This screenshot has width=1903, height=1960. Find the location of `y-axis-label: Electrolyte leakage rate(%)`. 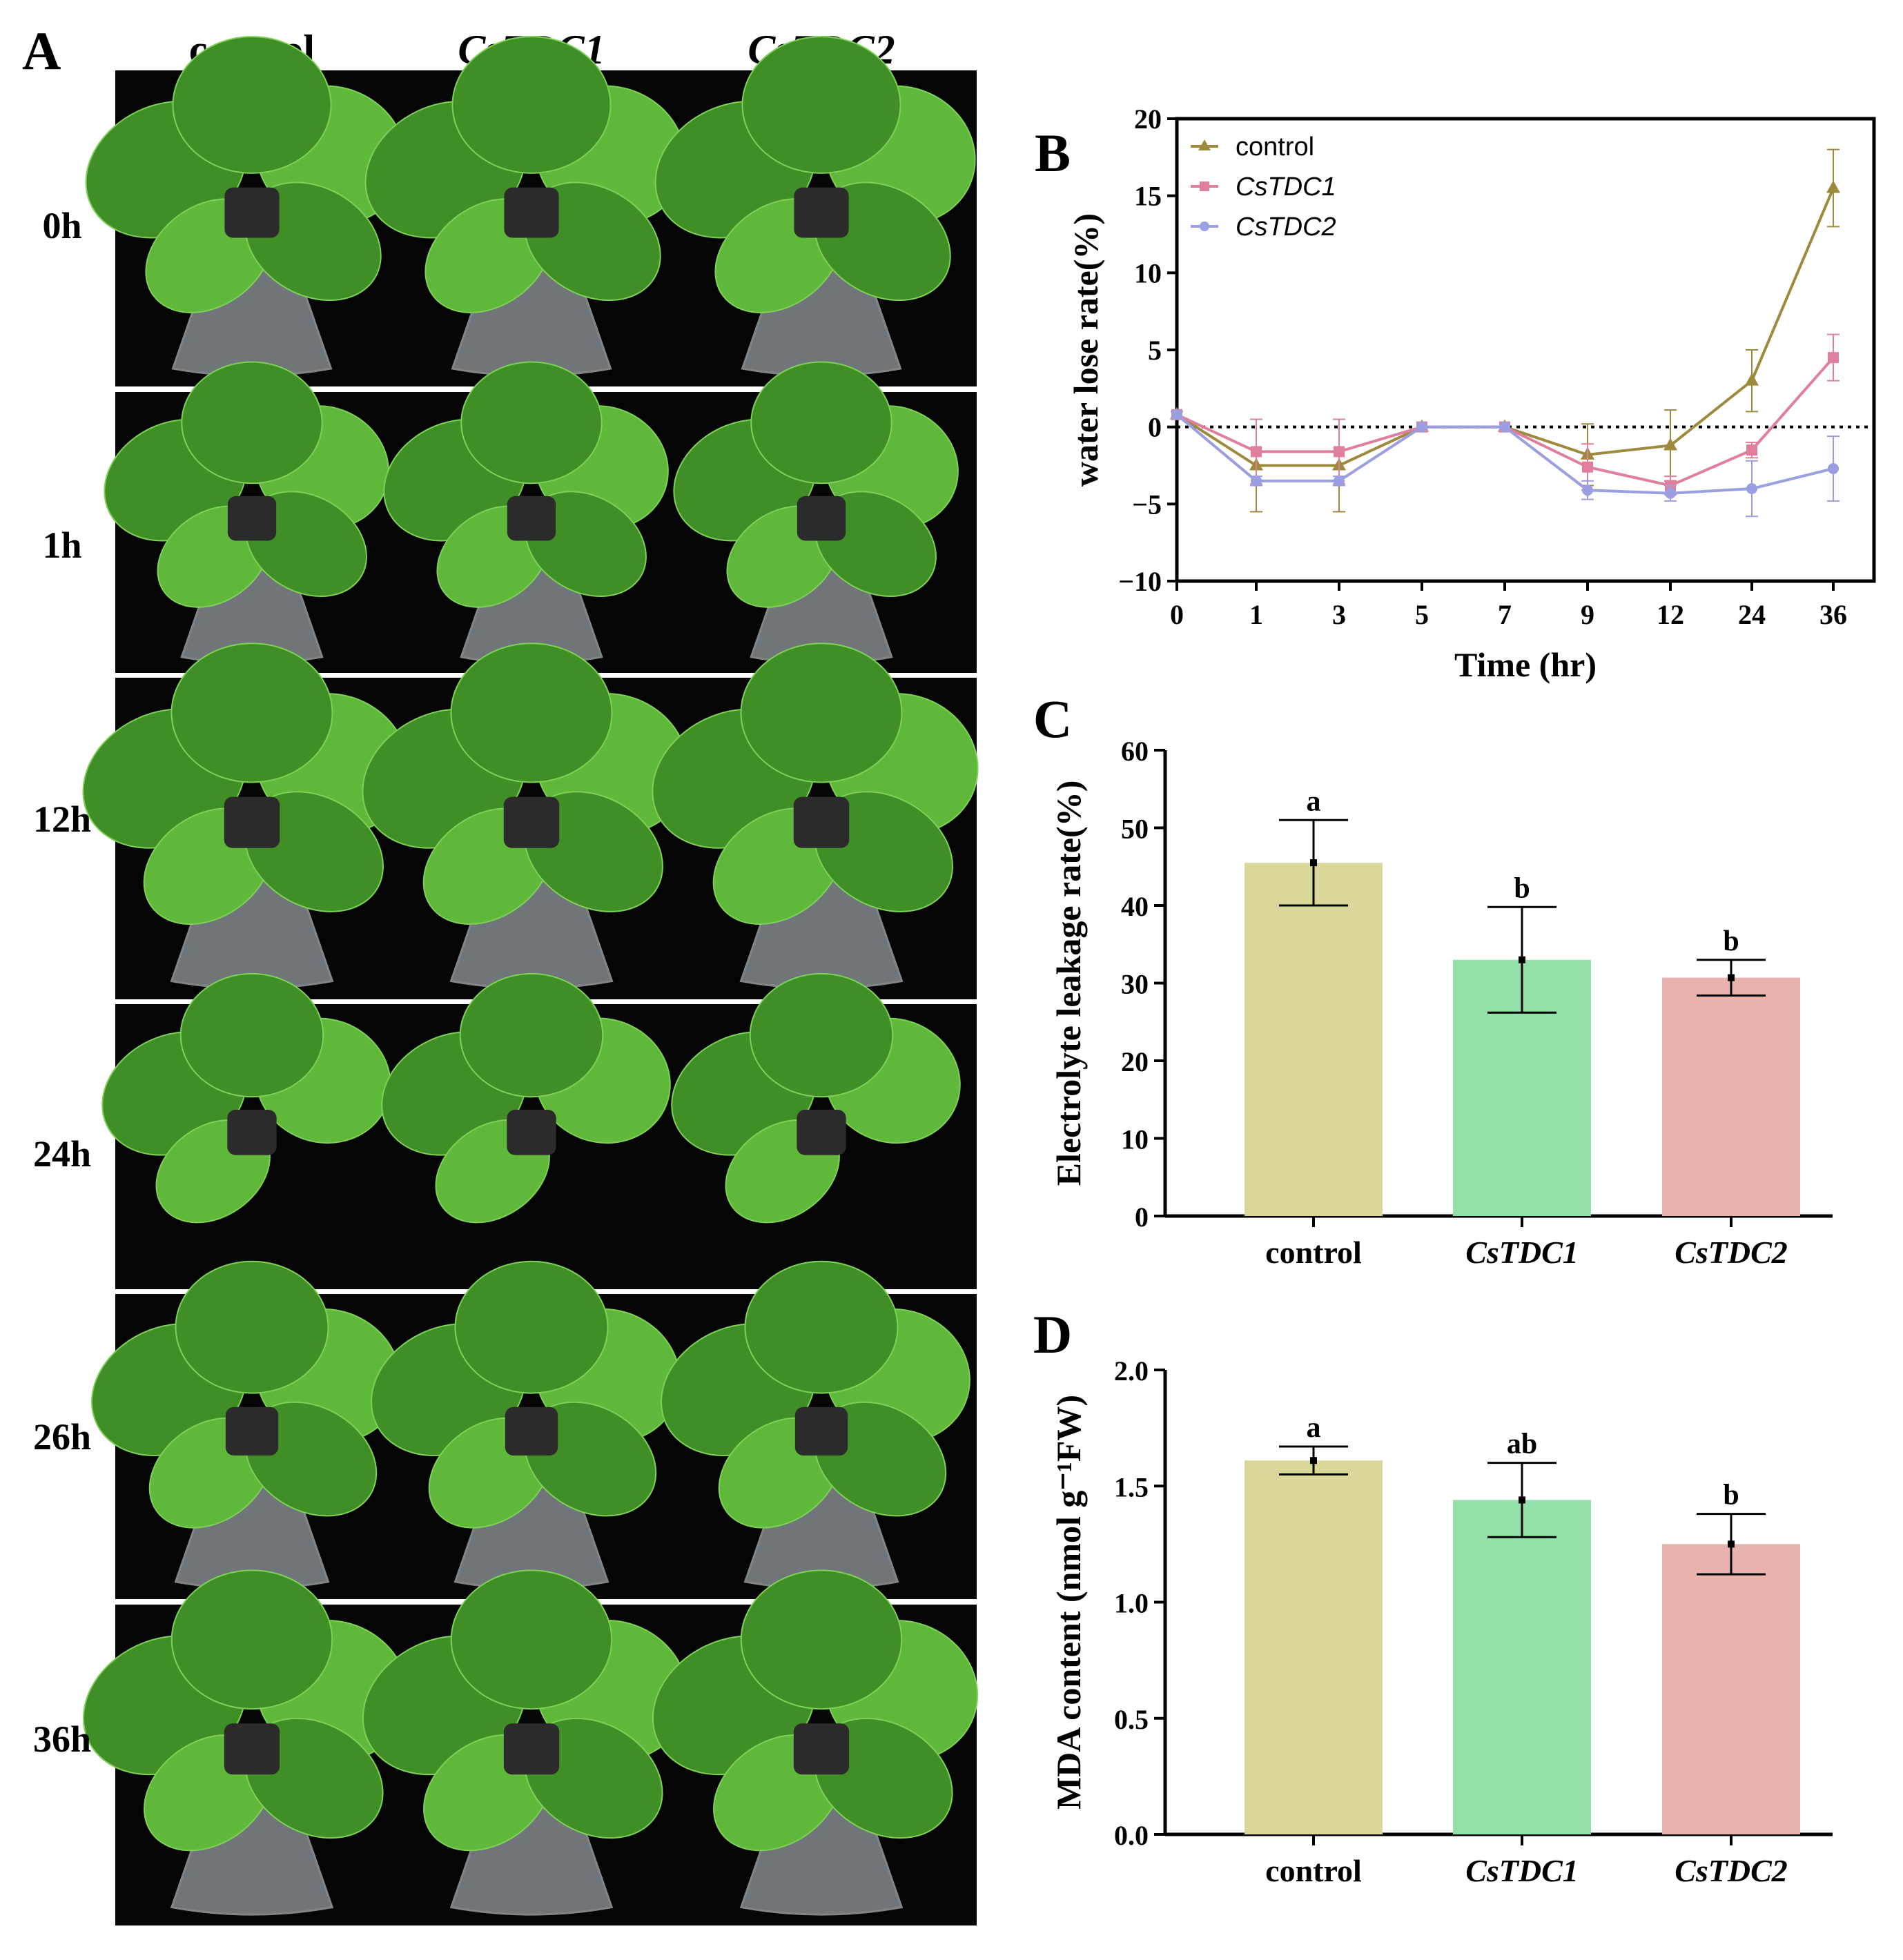

y-axis-label: Electrolyte leakage rate(%) is located at coordinates (1068, 983).